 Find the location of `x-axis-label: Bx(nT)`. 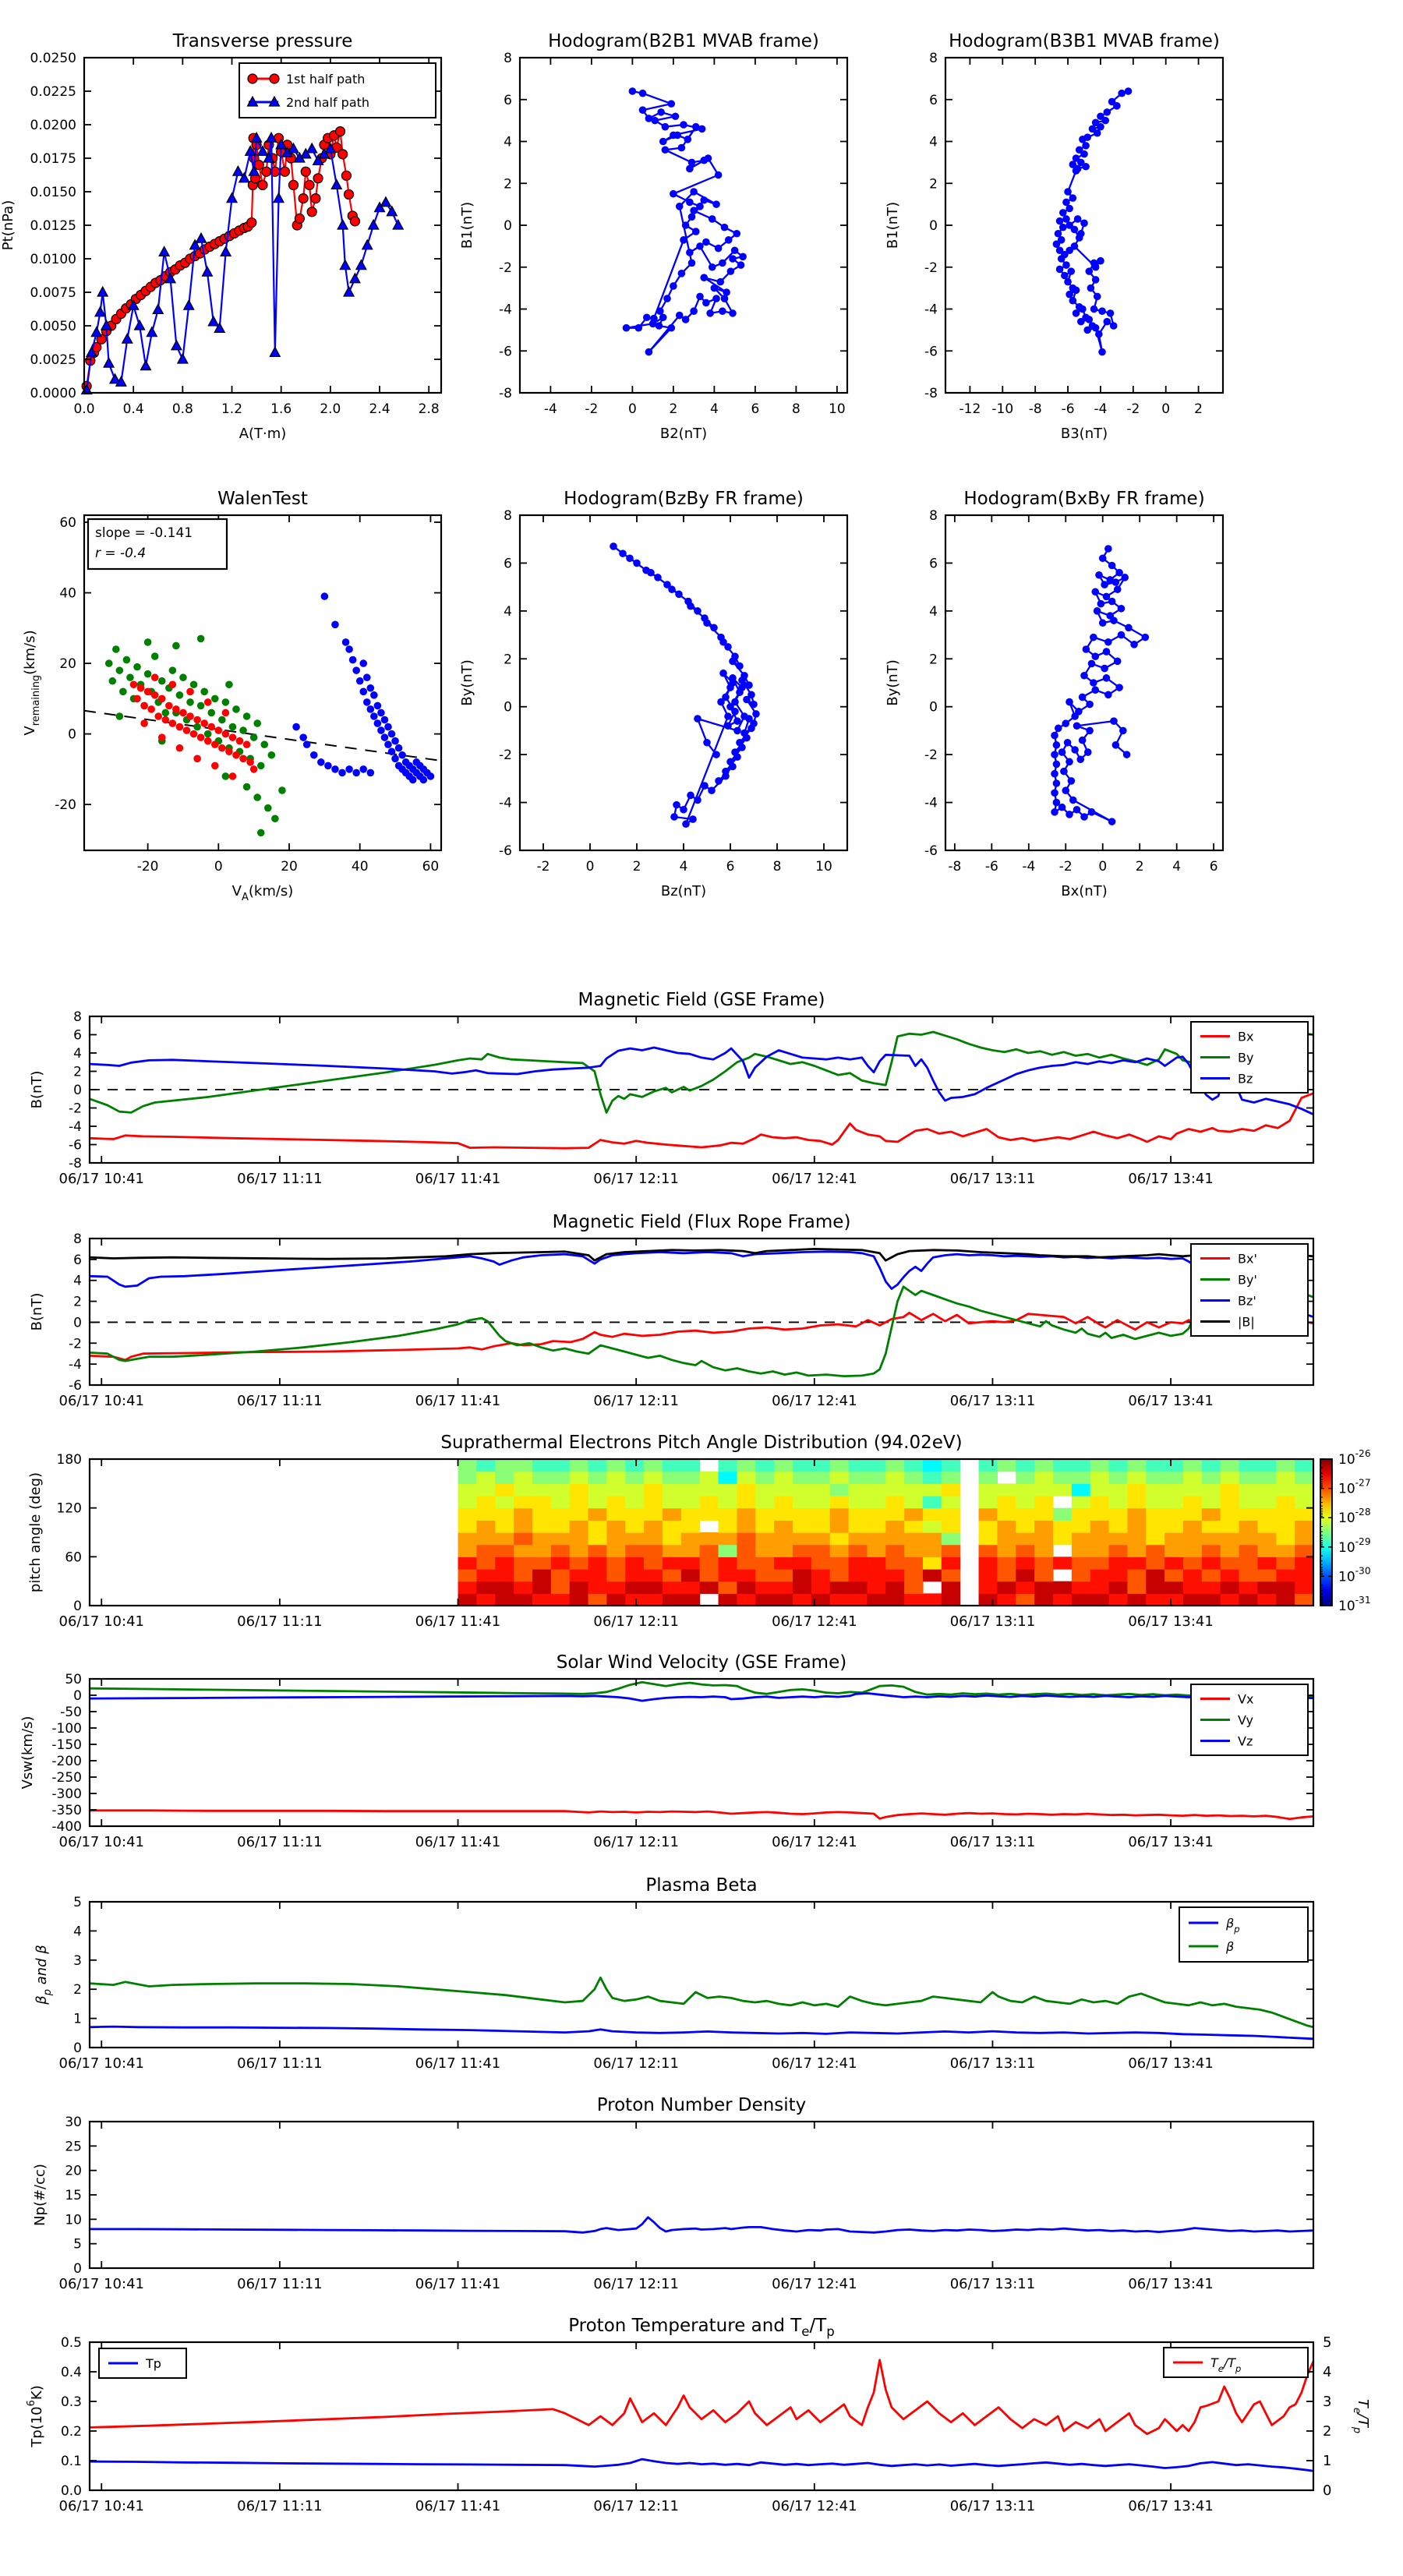

x-axis-label: Bx(nT) is located at coordinates (1084, 891).